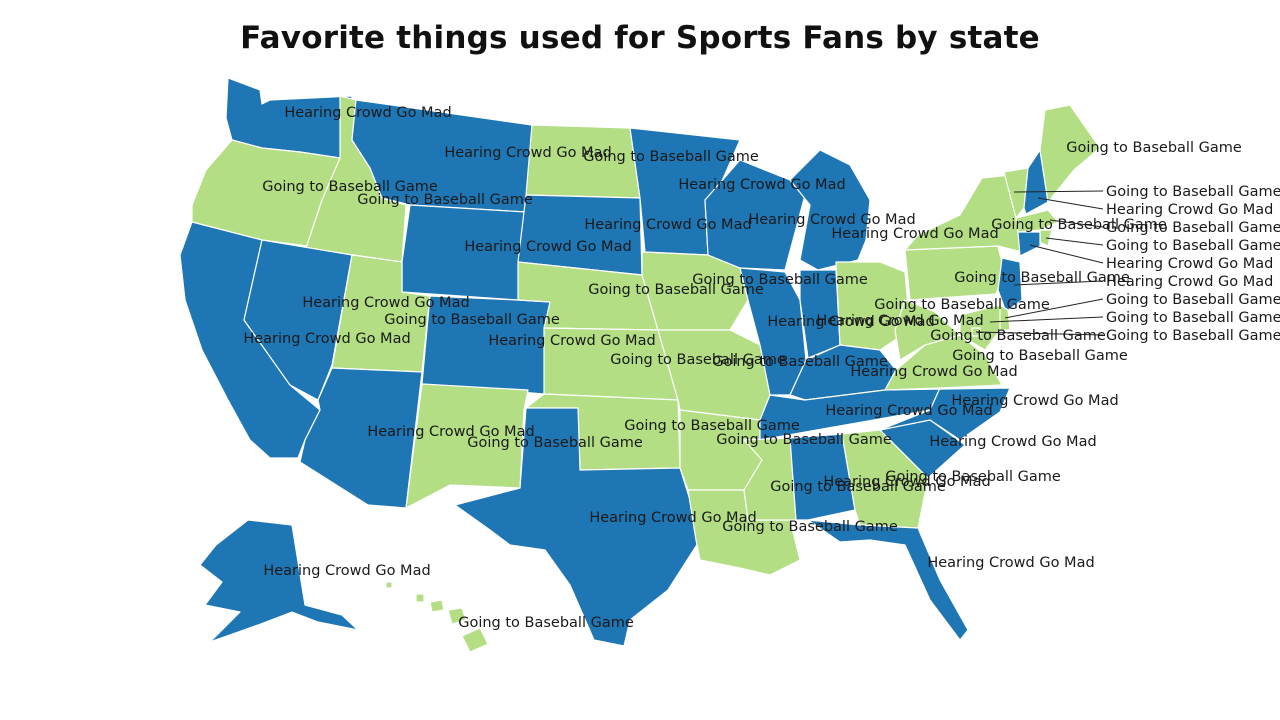 The image size is (1280, 720). What do you see at coordinates (580, 235) in the screenshot?
I see `state-sd` at bounding box center [580, 235].